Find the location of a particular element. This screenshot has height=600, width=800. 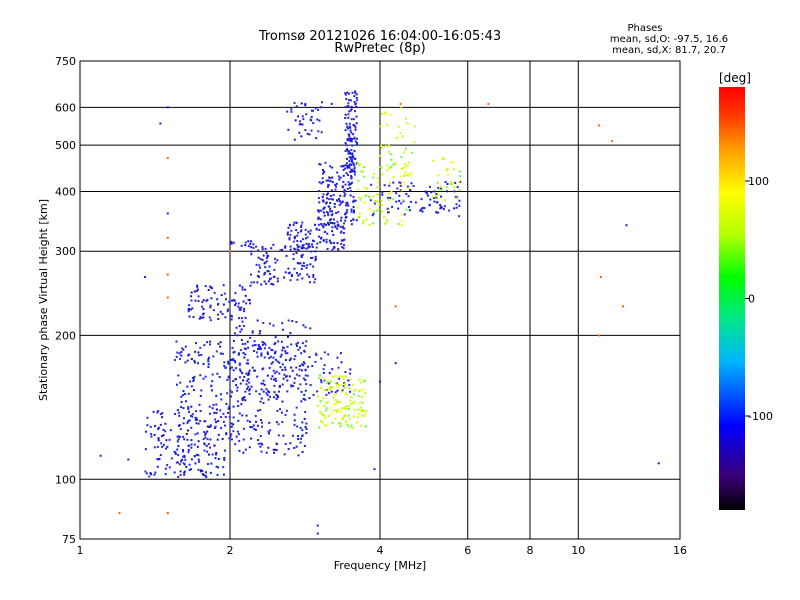

x-tick-label: 10 is located at coordinates (578, 550).